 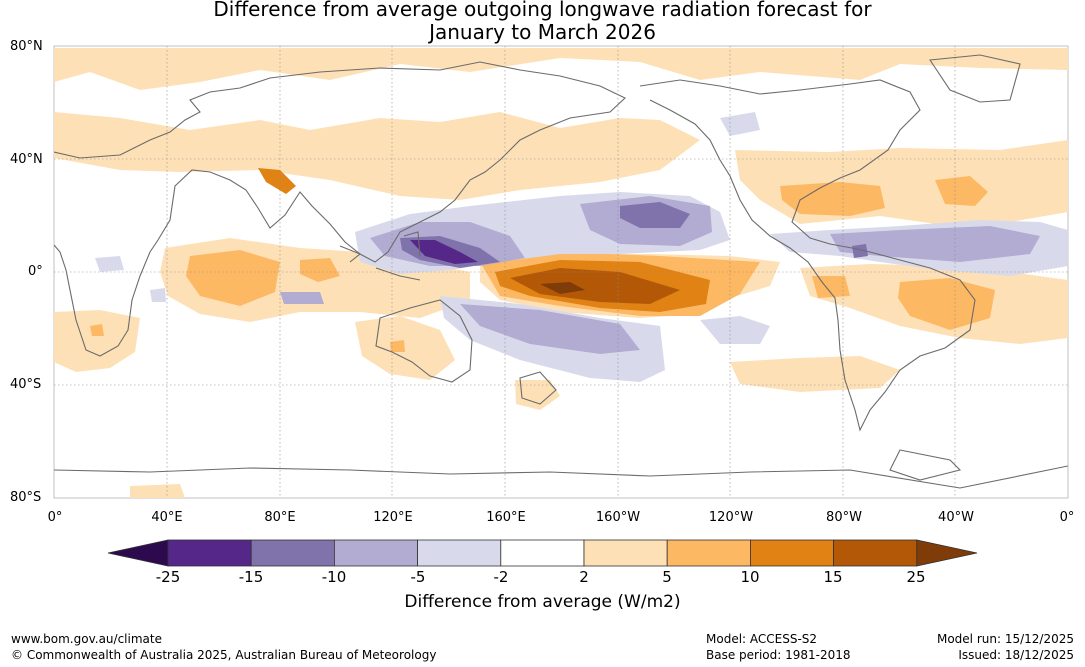 What do you see at coordinates (280, 517) in the screenshot?
I see `lon-label-80e: 80°E` at bounding box center [280, 517].